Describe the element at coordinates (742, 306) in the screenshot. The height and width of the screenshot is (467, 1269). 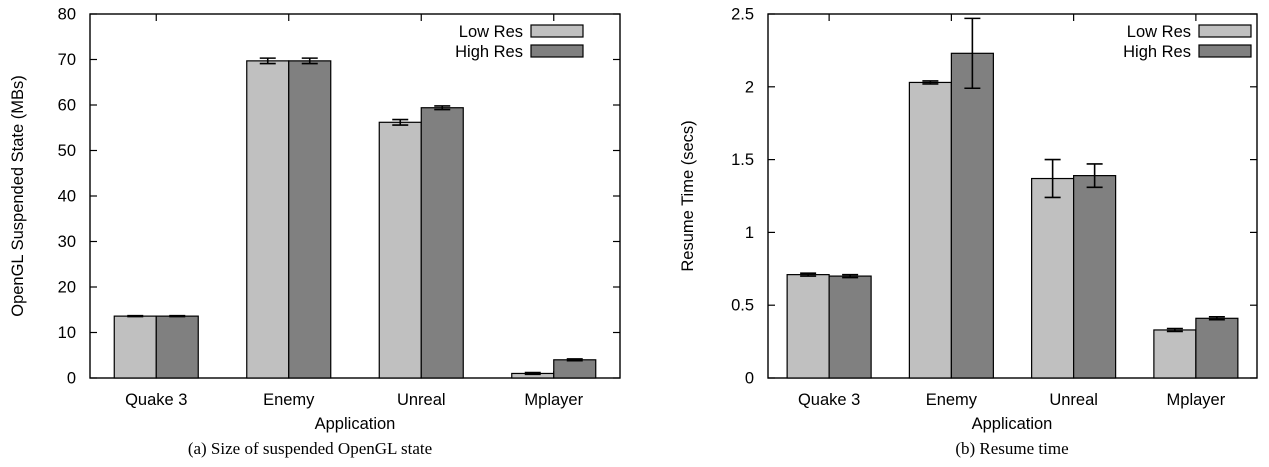
I see `y-tick-label: 0.5` at that location.